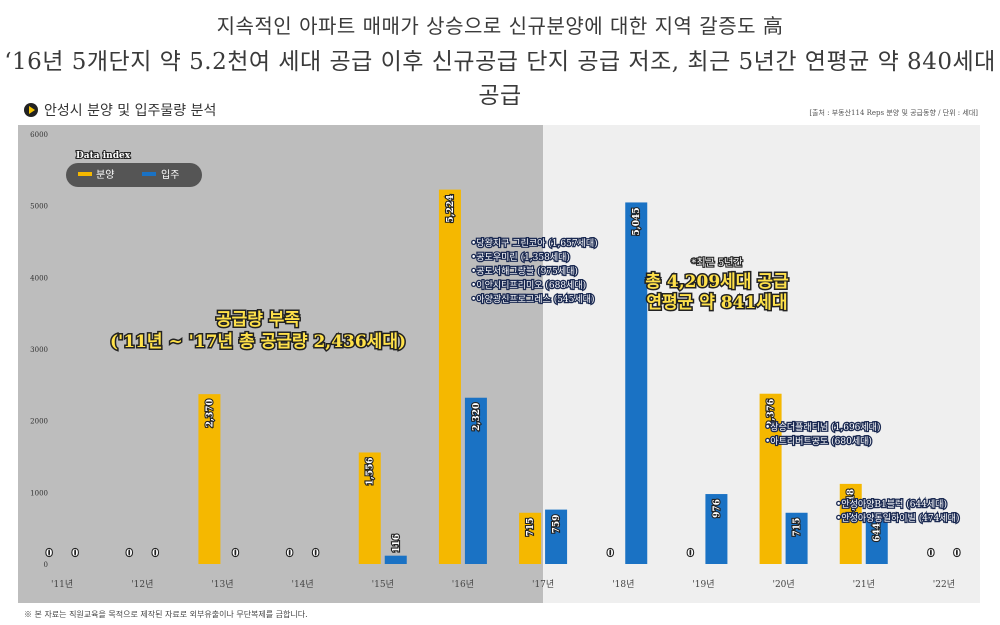  What do you see at coordinates (39, 278) in the screenshot?
I see `y-tick-label: 4000` at bounding box center [39, 278].